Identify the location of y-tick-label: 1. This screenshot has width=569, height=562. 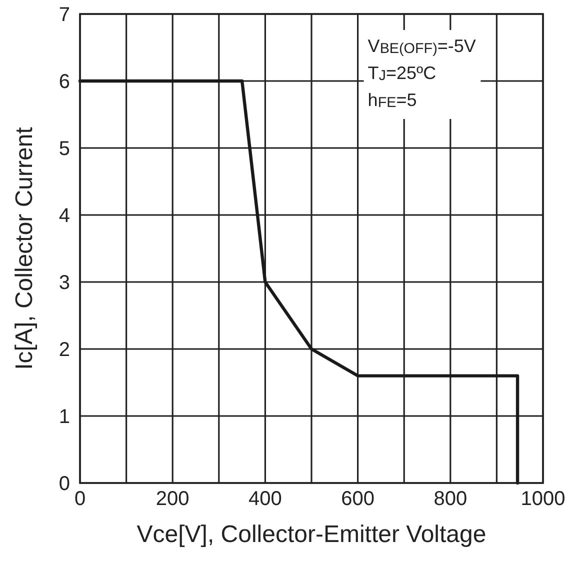
(64, 417).